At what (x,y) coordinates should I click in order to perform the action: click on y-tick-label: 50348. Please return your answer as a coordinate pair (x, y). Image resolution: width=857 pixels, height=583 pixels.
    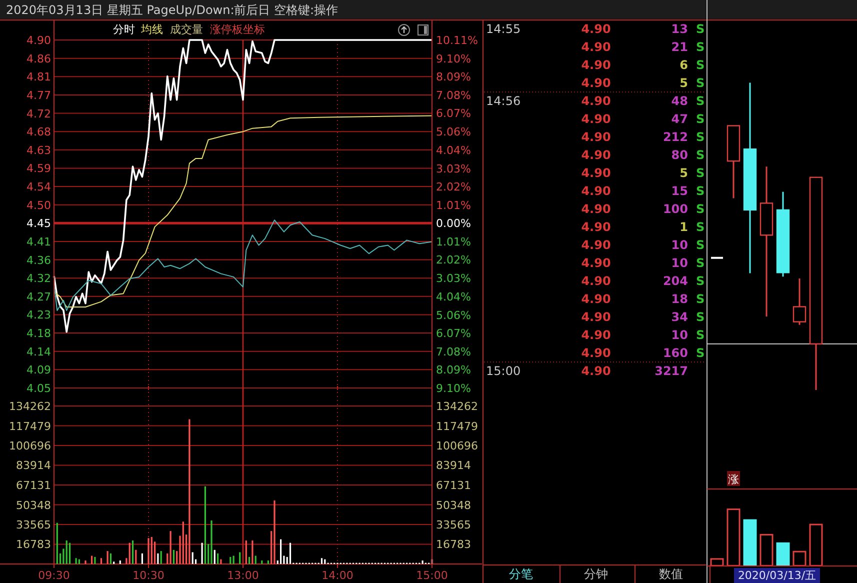
    Looking at the image, I should click on (33, 505).